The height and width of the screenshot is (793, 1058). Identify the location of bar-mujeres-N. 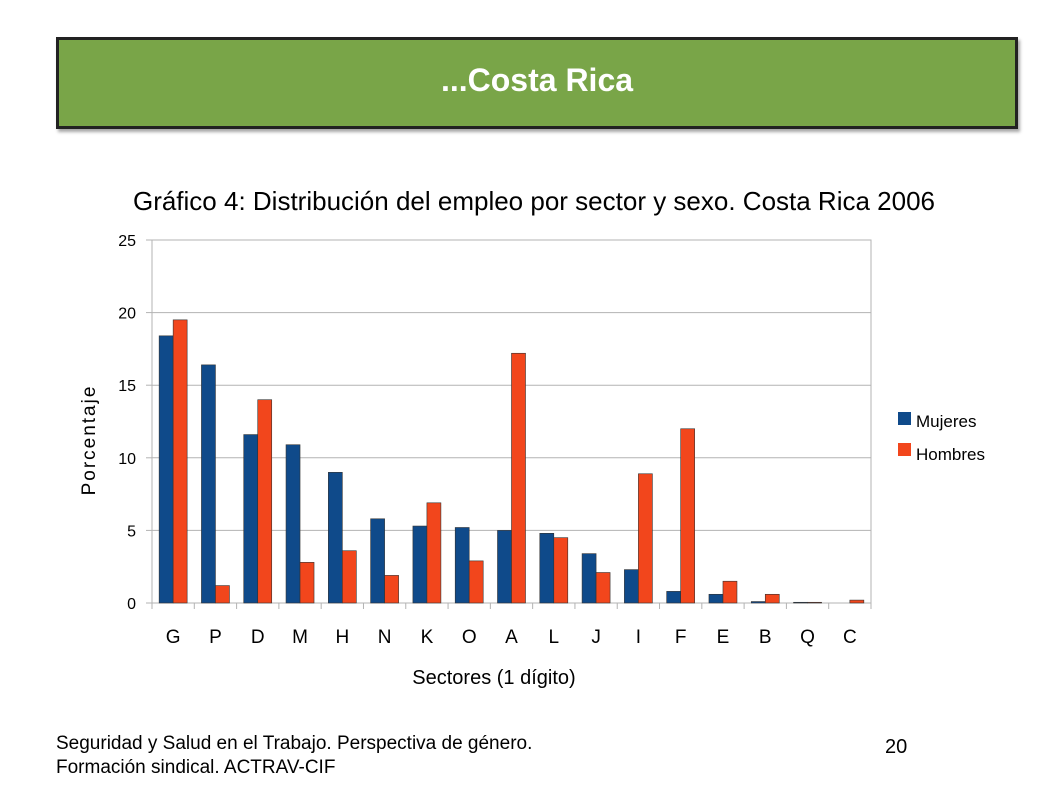
(377, 561).